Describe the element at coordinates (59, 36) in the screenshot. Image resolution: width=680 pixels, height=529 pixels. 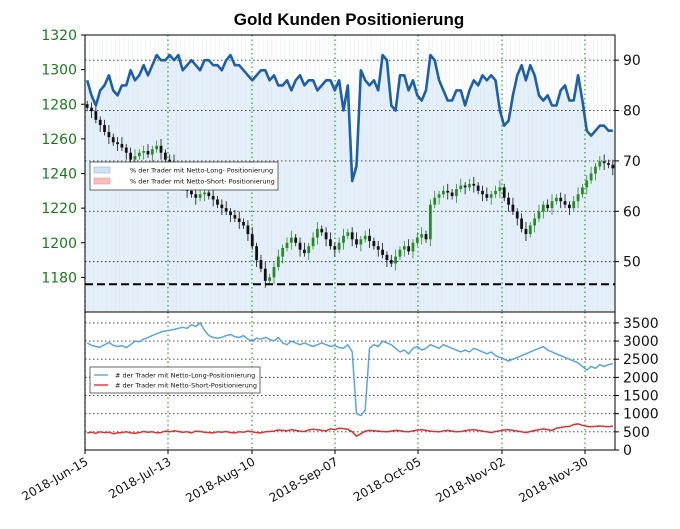
I see `left-tick-label: 1320` at that location.